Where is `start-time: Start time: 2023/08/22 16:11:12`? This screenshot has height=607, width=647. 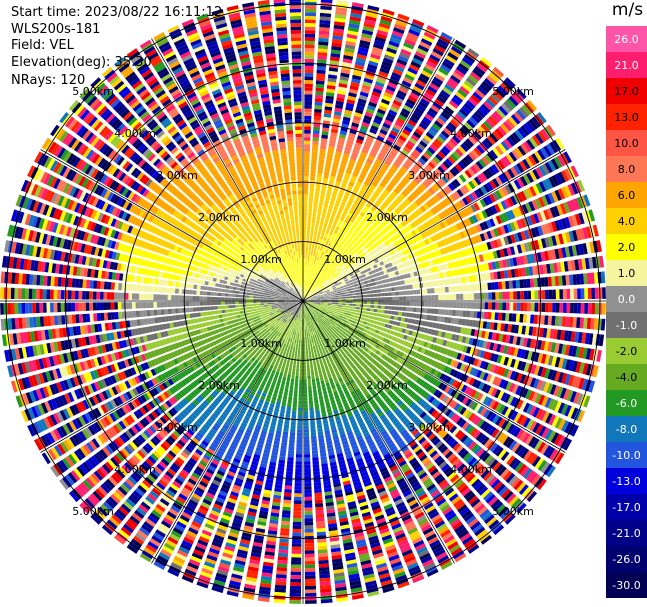
start-time: Start time: 2023/08/22 16:11:12 is located at coordinates (117, 12).